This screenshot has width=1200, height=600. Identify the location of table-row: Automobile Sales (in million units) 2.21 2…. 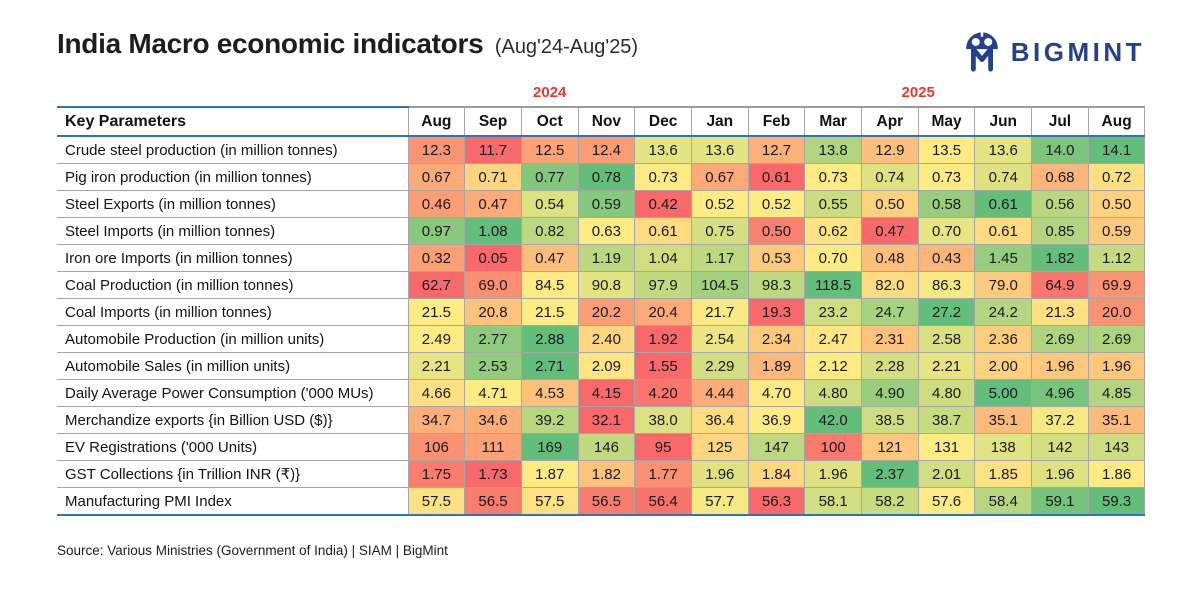
(601, 366).